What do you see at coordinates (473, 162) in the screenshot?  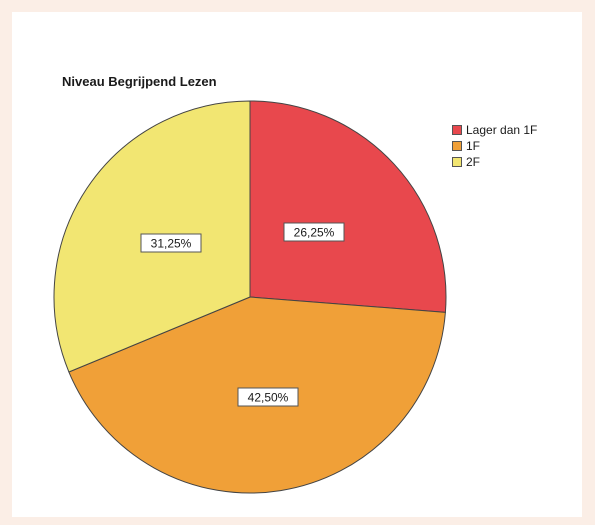 I see `legend-label: 2F` at bounding box center [473, 162].